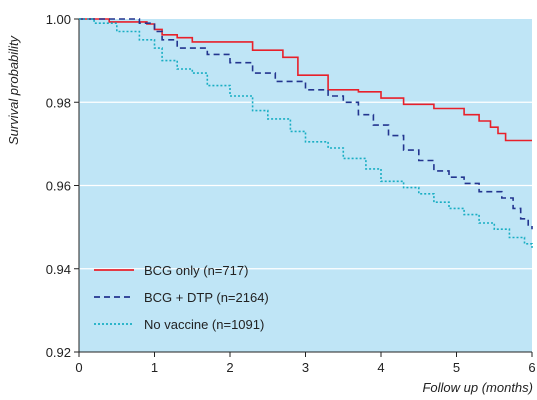  I want to click on y-tick-label: 0.98, so click(58, 102).